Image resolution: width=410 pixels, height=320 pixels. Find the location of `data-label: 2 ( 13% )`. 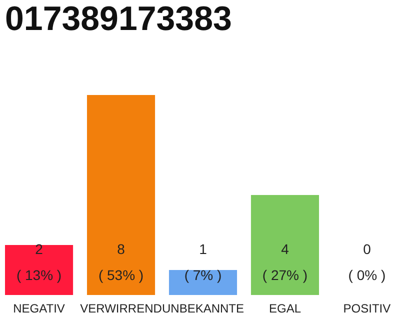

data-label: 2 ( 13% ) is located at coordinates (39, 262).